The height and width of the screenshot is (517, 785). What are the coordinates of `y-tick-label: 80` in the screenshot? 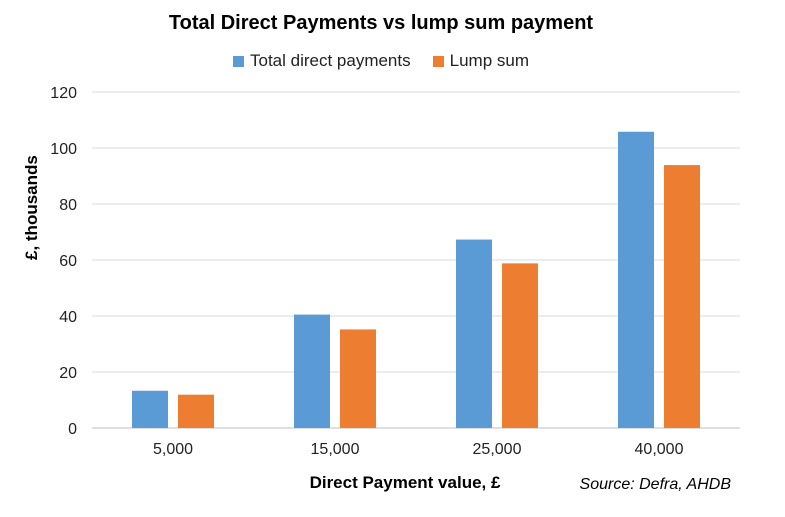 It's located at (68, 205).